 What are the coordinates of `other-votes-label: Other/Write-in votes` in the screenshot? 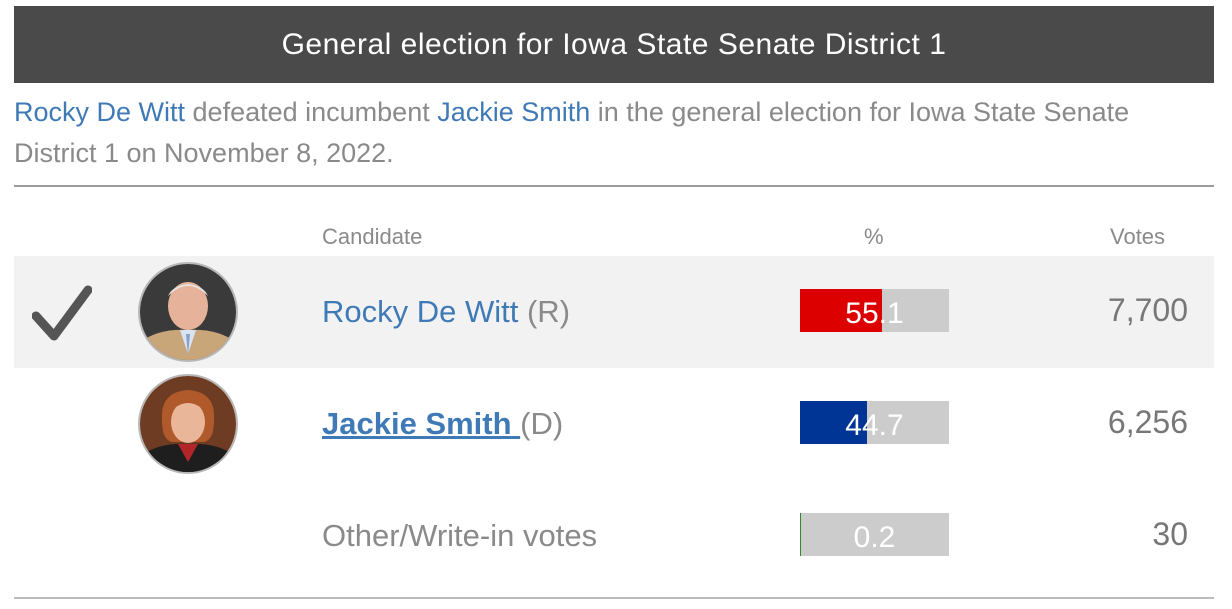 It's located at (460, 535).